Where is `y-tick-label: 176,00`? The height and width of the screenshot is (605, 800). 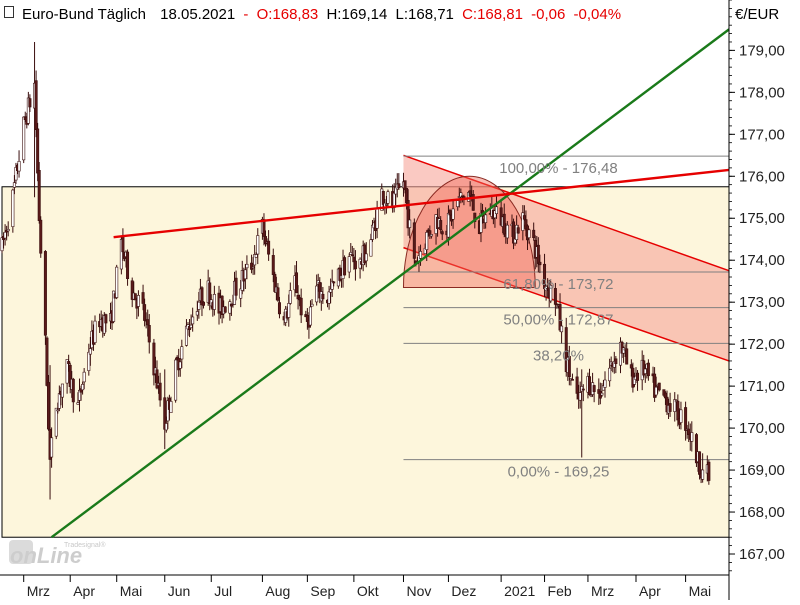
y-tick-label: 176,00 is located at coordinates (762, 176).